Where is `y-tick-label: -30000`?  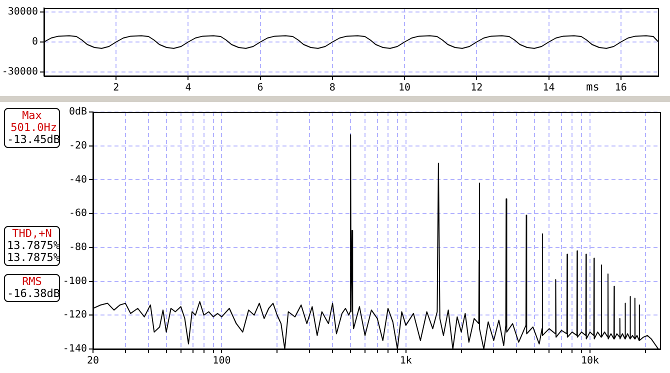
y-tick-label: -30000 is located at coordinates (20, 72).